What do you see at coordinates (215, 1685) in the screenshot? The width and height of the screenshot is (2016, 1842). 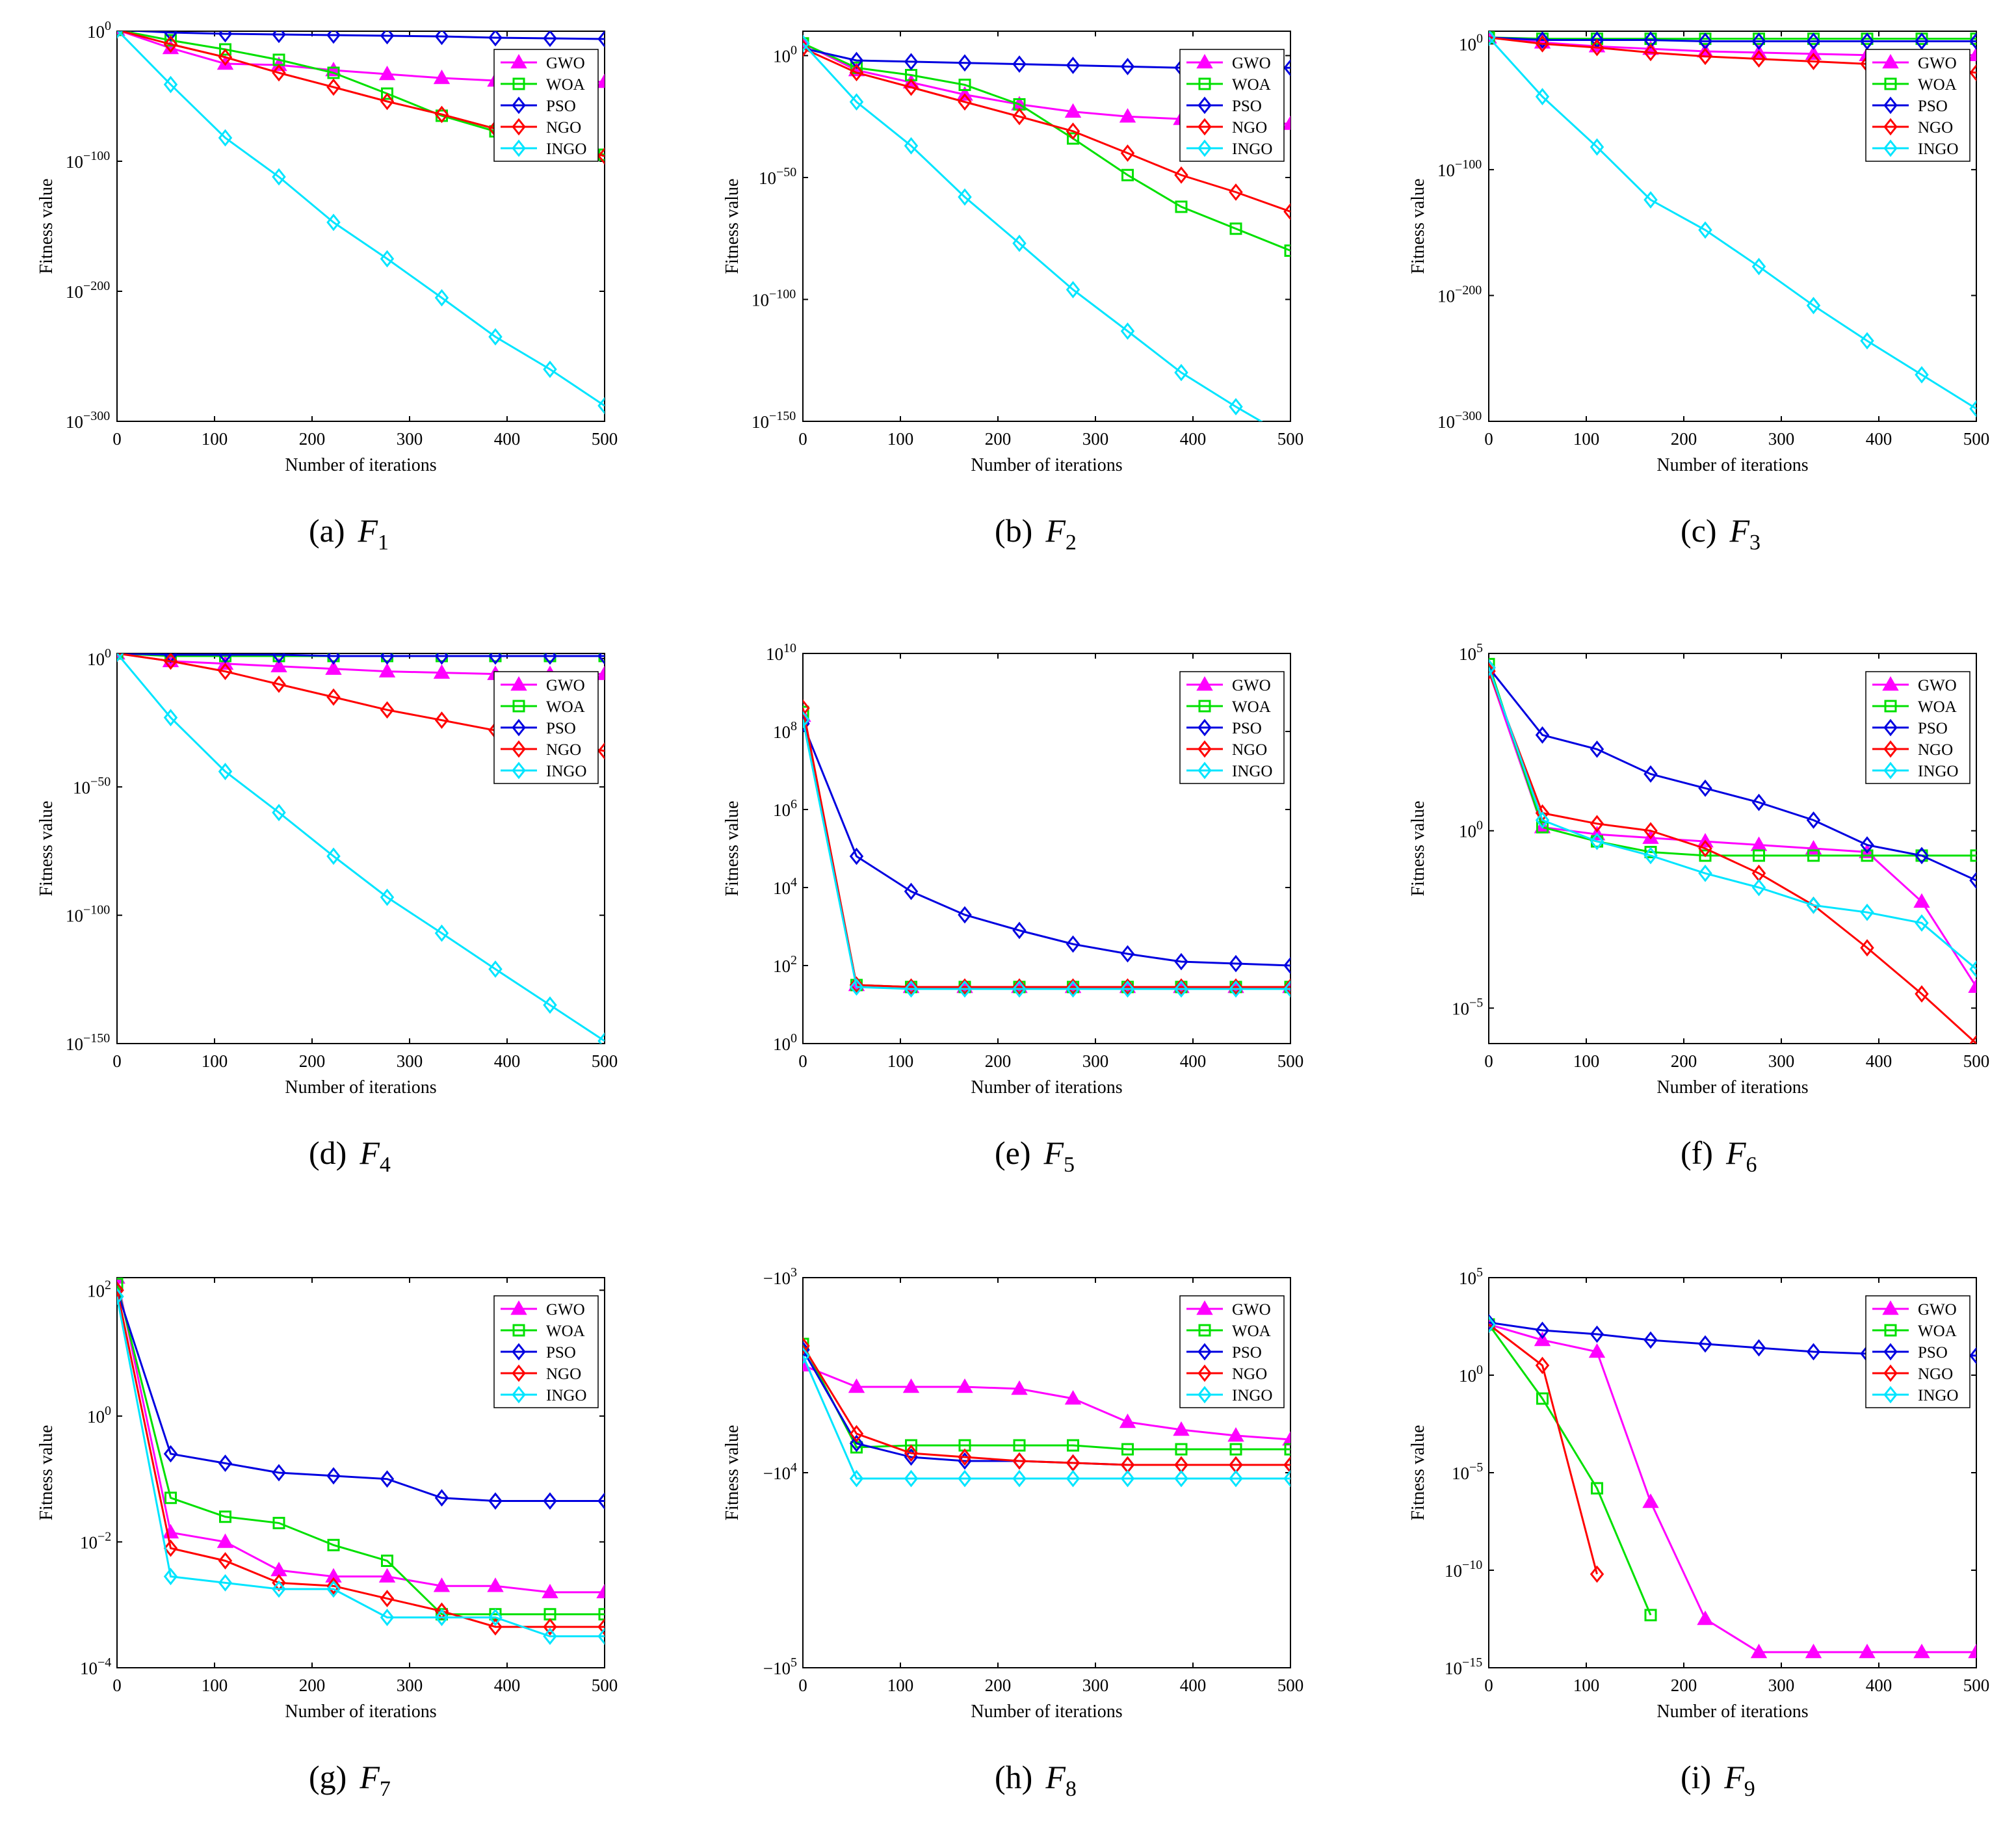 I see `x-tick-label: 100` at bounding box center [215, 1685].